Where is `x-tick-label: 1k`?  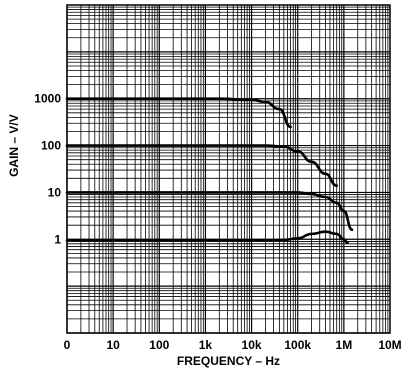
x-tick-label: 1k is located at coordinates (206, 345).